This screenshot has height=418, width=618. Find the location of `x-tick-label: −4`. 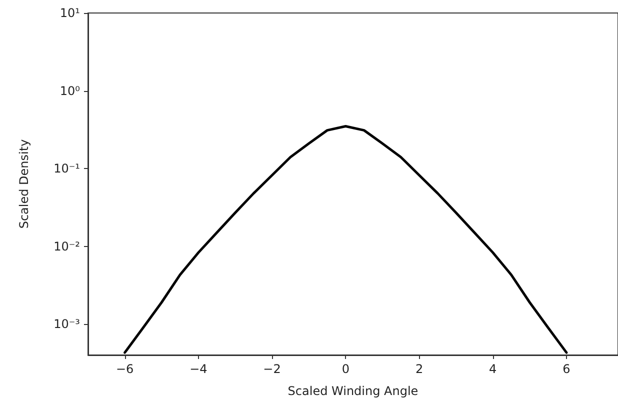

x-tick-label: −4 is located at coordinates (199, 369).